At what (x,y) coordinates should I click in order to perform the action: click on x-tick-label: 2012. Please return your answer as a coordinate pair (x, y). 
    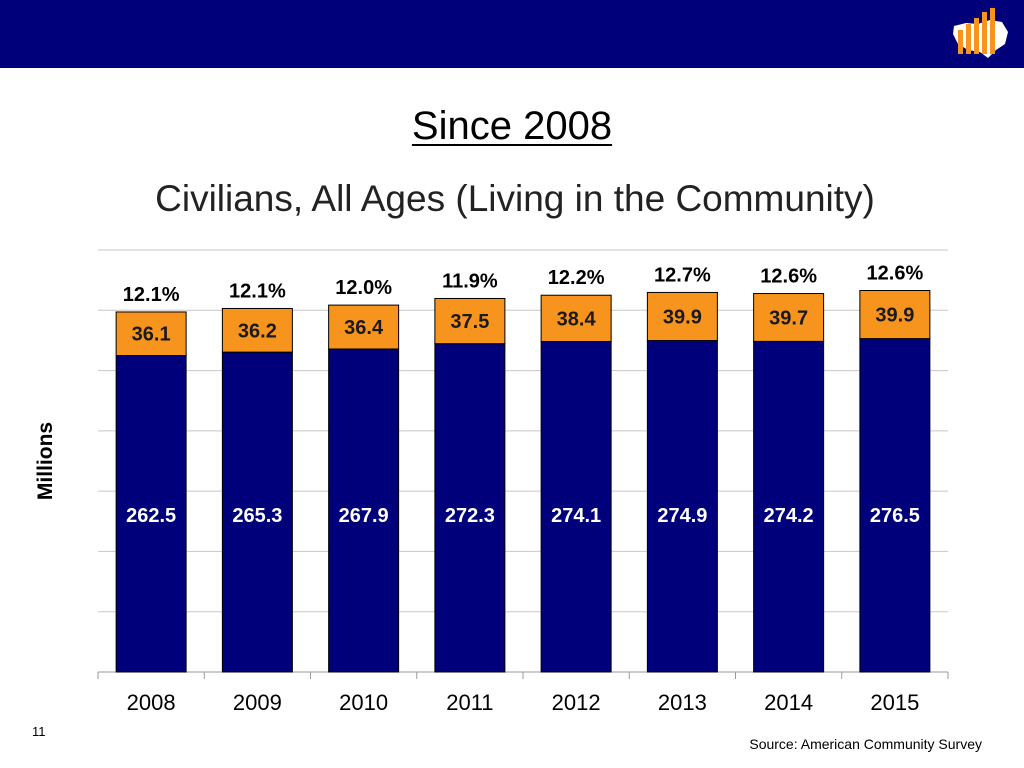
    Looking at the image, I should click on (576, 702).